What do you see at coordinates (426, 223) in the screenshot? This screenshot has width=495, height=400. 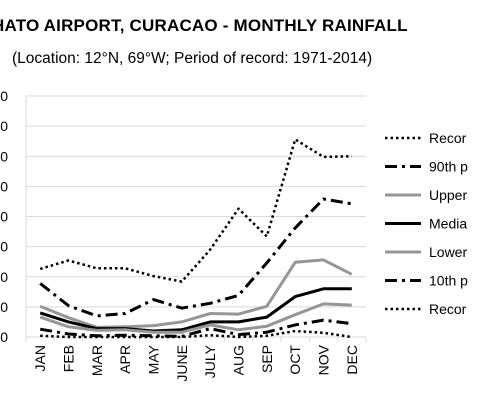 I see `legend: Recor 90th p Upper Media Lower 10th p Recor` at bounding box center [426, 223].